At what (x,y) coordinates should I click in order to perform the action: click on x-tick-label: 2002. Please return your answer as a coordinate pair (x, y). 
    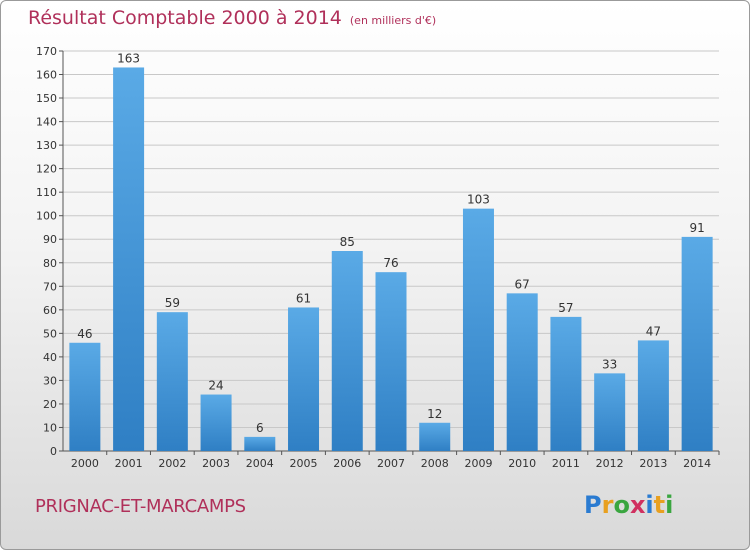
    Looking at the image, I should click on (172, 463).